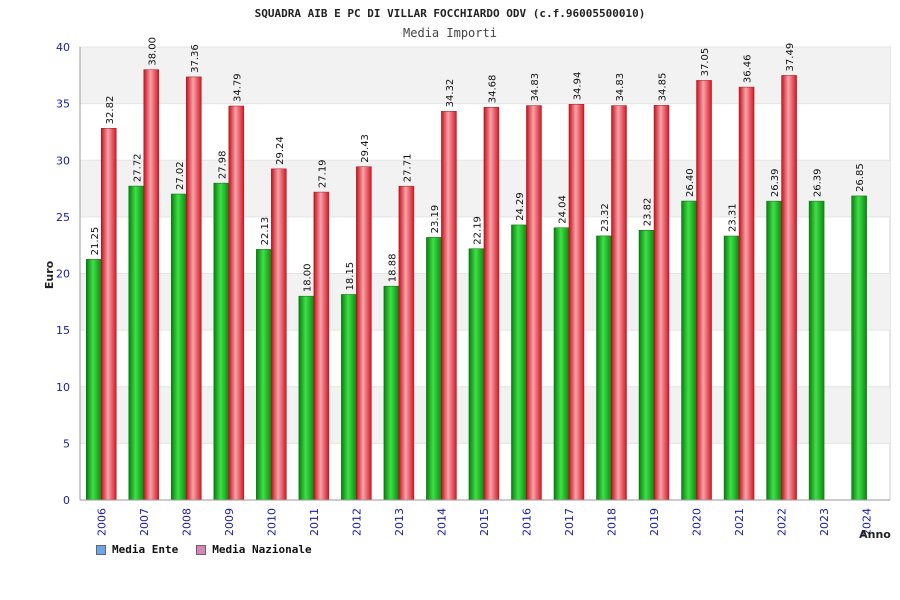  What do you see at coordinates (322, 173) in the screenshot?
I see `data-label-nazionale: 27.19` at bounding box center [322, 173].